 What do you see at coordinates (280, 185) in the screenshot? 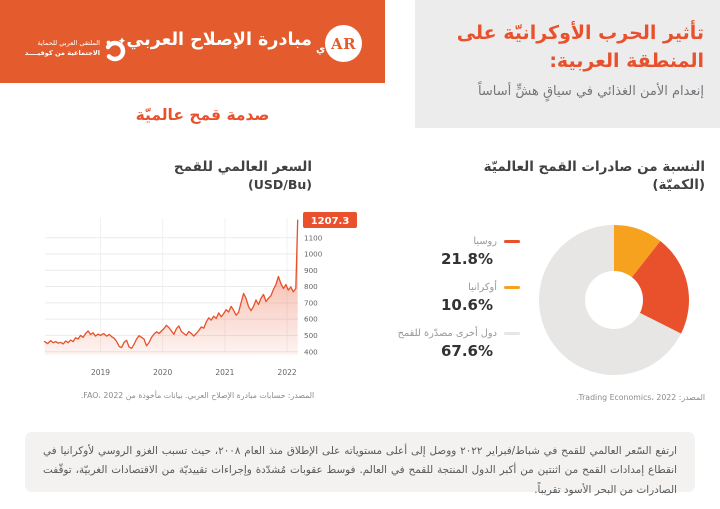
I see `price-chart-unit: (USD/Bu)` at bounding box center [280, 185].